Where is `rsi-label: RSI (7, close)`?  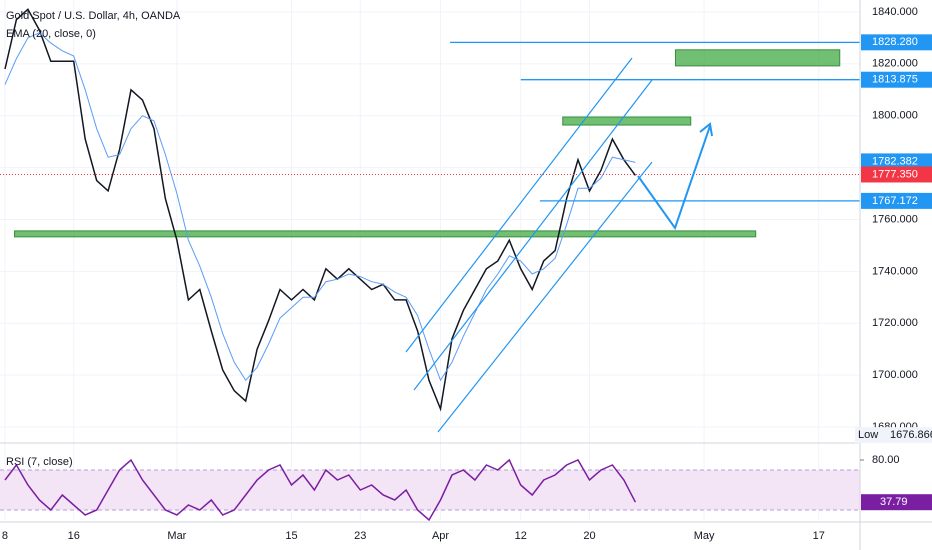 rsi-label: RSI (7, close) is located at coordinates (39, 462).